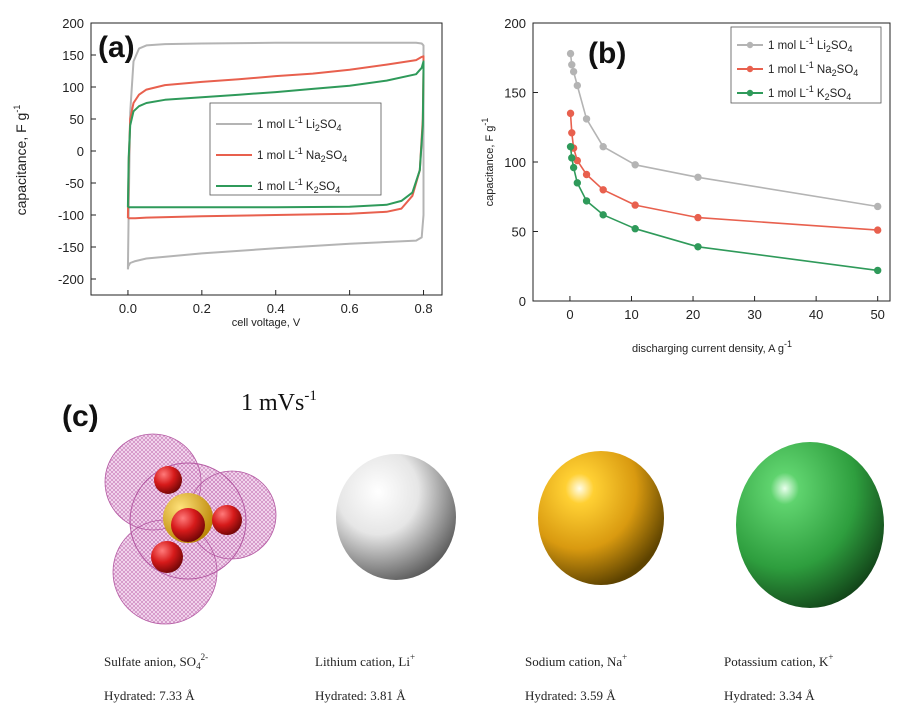 The width and height of the screenshot is (901, 708). I want to click on x-tick-label: 0.4, so click(276, 308).